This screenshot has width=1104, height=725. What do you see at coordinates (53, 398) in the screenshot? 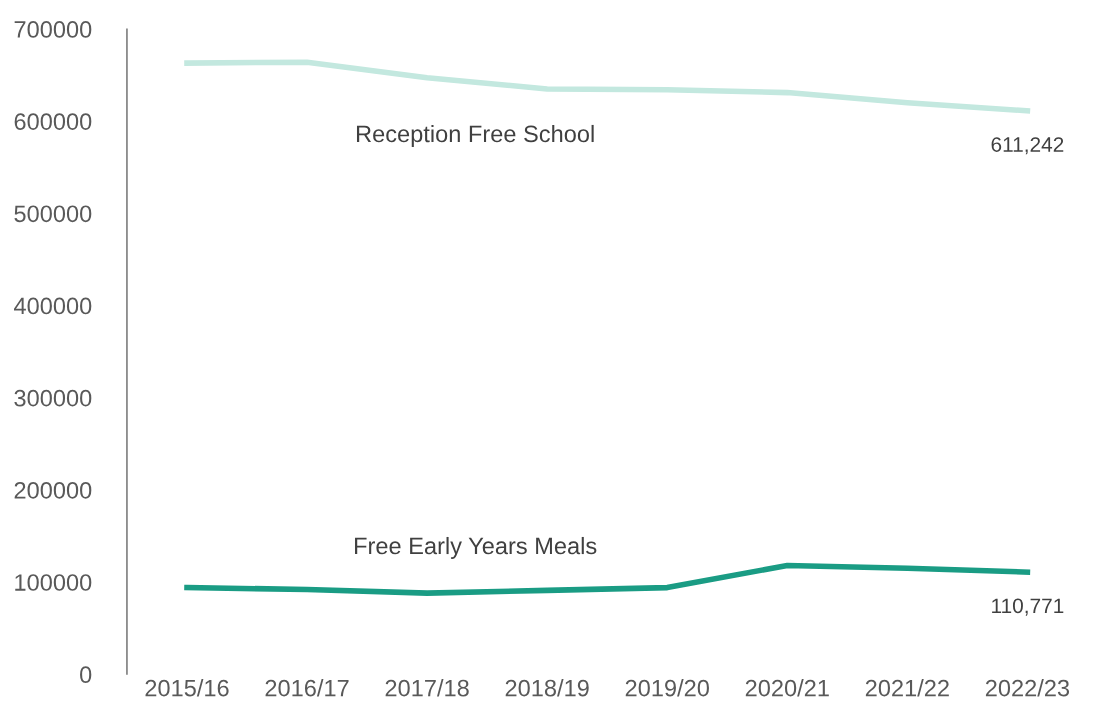
I see `y-tick-label: 300000` at bounding box center [53, 398].